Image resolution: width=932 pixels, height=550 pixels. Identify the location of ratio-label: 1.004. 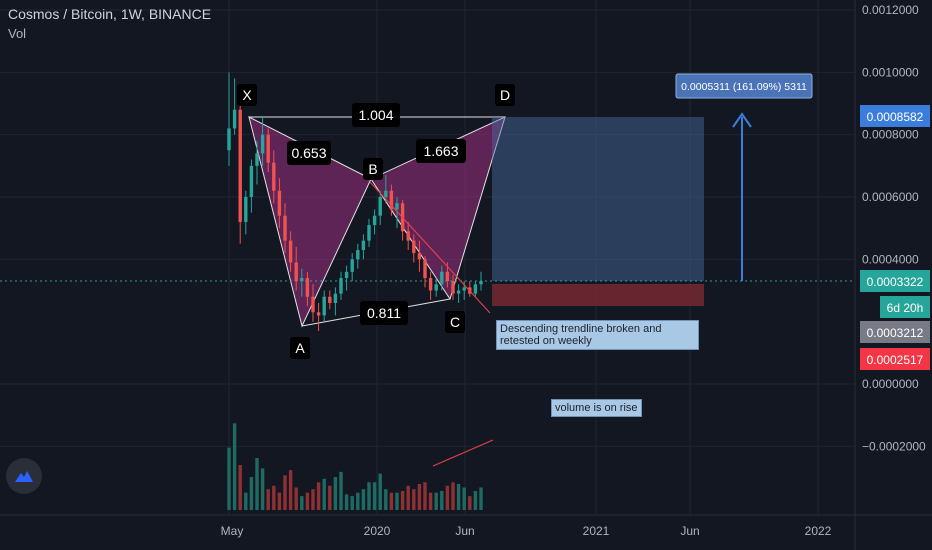
(375, 115).